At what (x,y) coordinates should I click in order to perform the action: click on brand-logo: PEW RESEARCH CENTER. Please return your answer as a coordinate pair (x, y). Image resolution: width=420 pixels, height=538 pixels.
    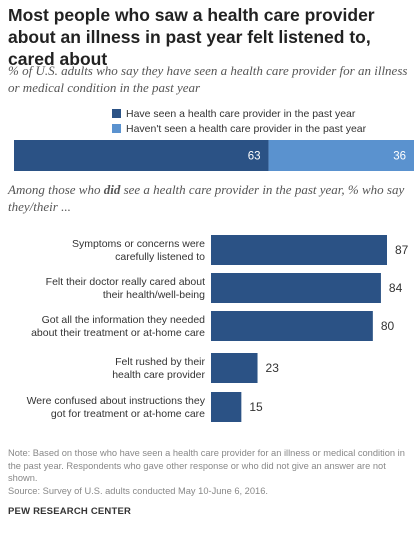
    Looking at the image, I should click on (70, 511).